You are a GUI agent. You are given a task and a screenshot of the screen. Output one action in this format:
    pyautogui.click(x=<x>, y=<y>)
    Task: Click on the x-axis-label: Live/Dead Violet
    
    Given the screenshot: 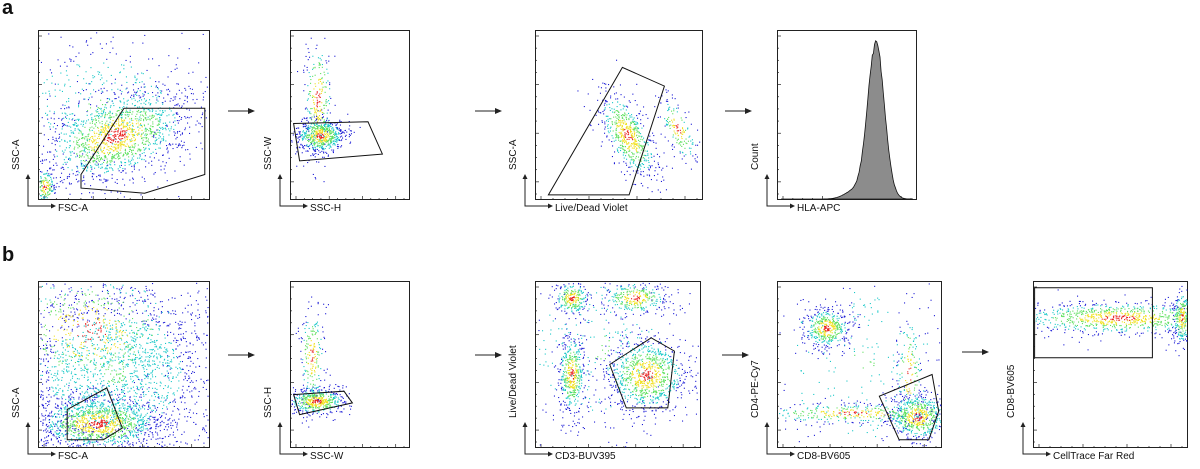 What is the action you would take?
    pyautogui.click(x=591, y=208)
    